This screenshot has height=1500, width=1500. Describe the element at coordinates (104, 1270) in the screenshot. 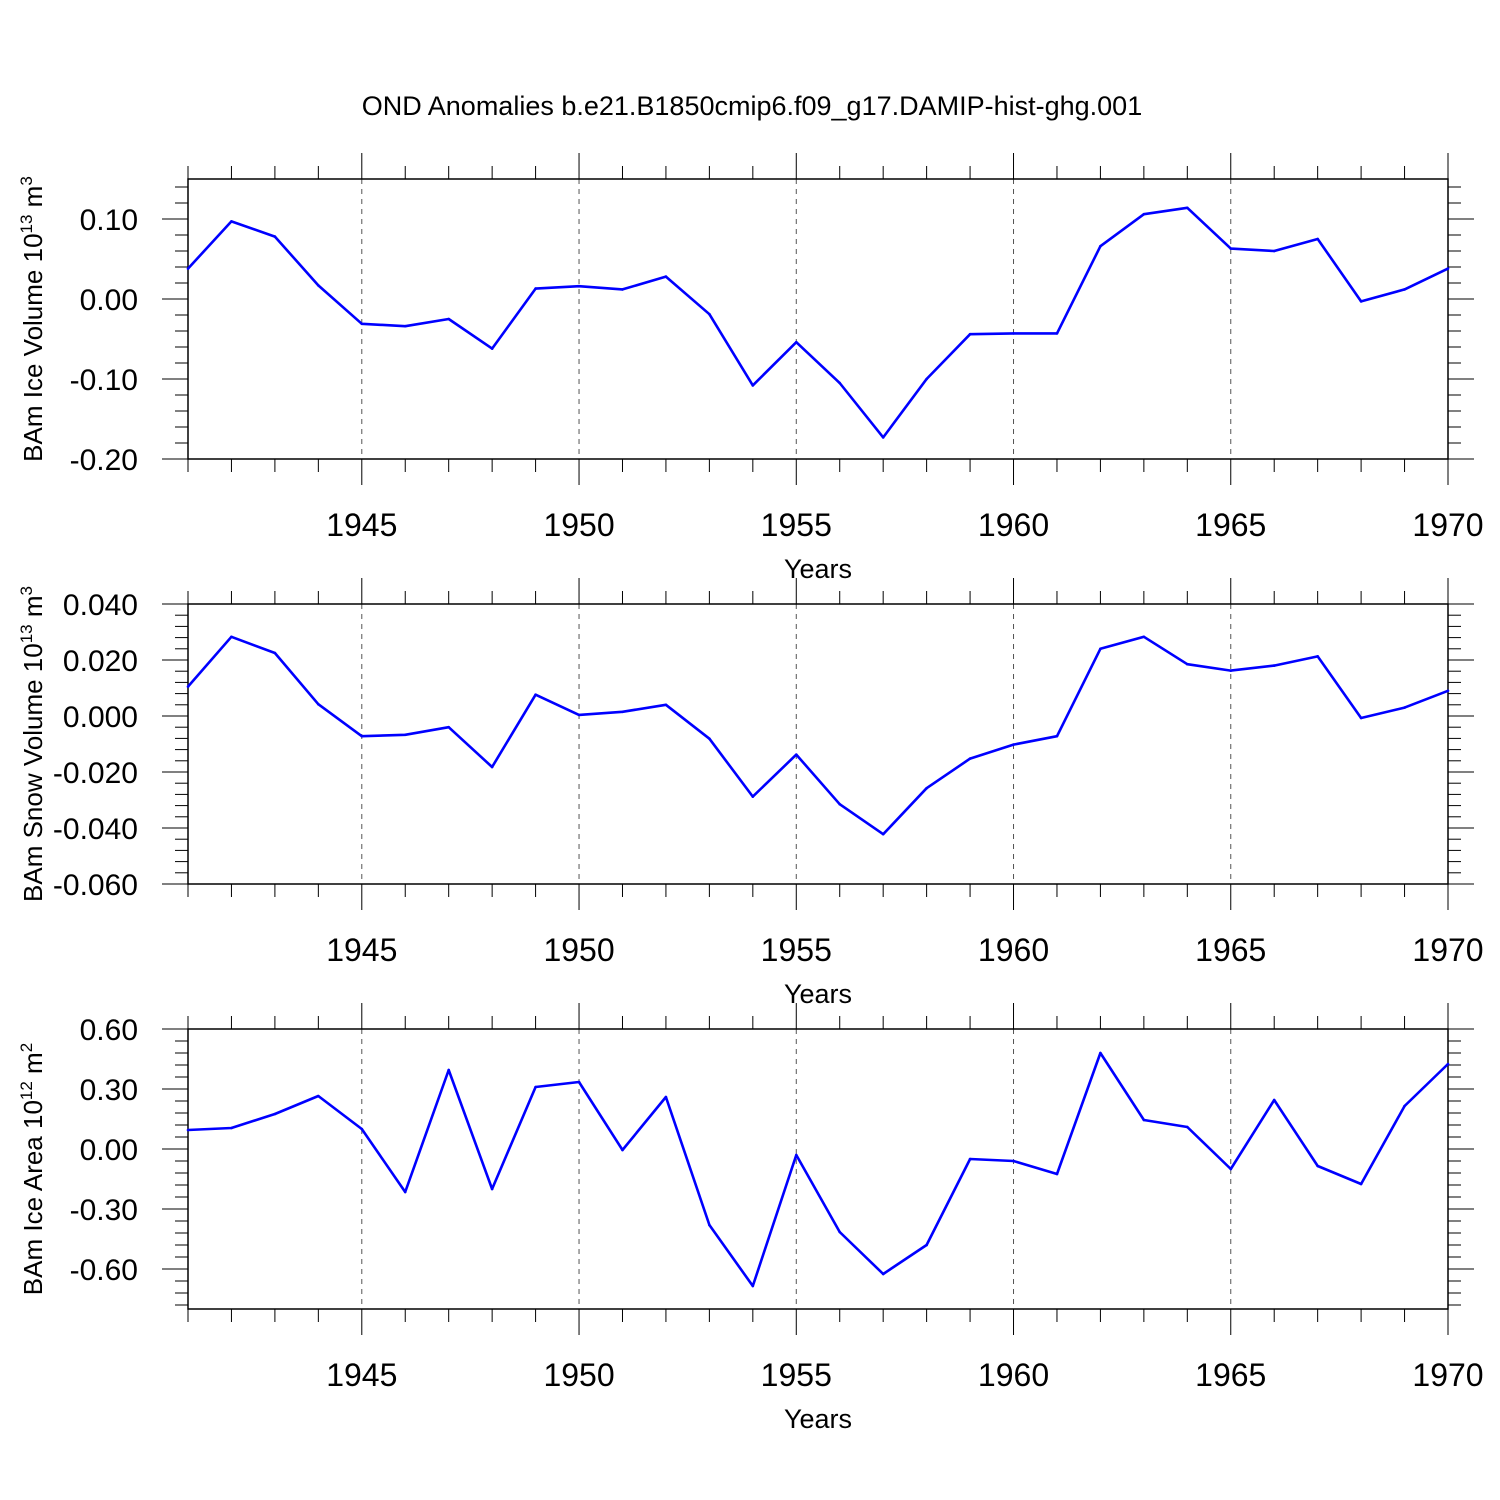

I see `y-tick-label: -0.60` at that location.